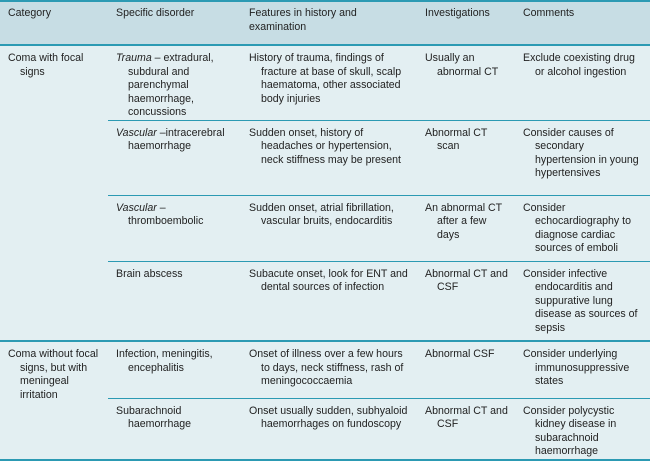 This screenshot has height=461, width=650. Describe the element at coordinates (466, 23) in the screenshot. I see `header-investigations: Investigations` at that location.